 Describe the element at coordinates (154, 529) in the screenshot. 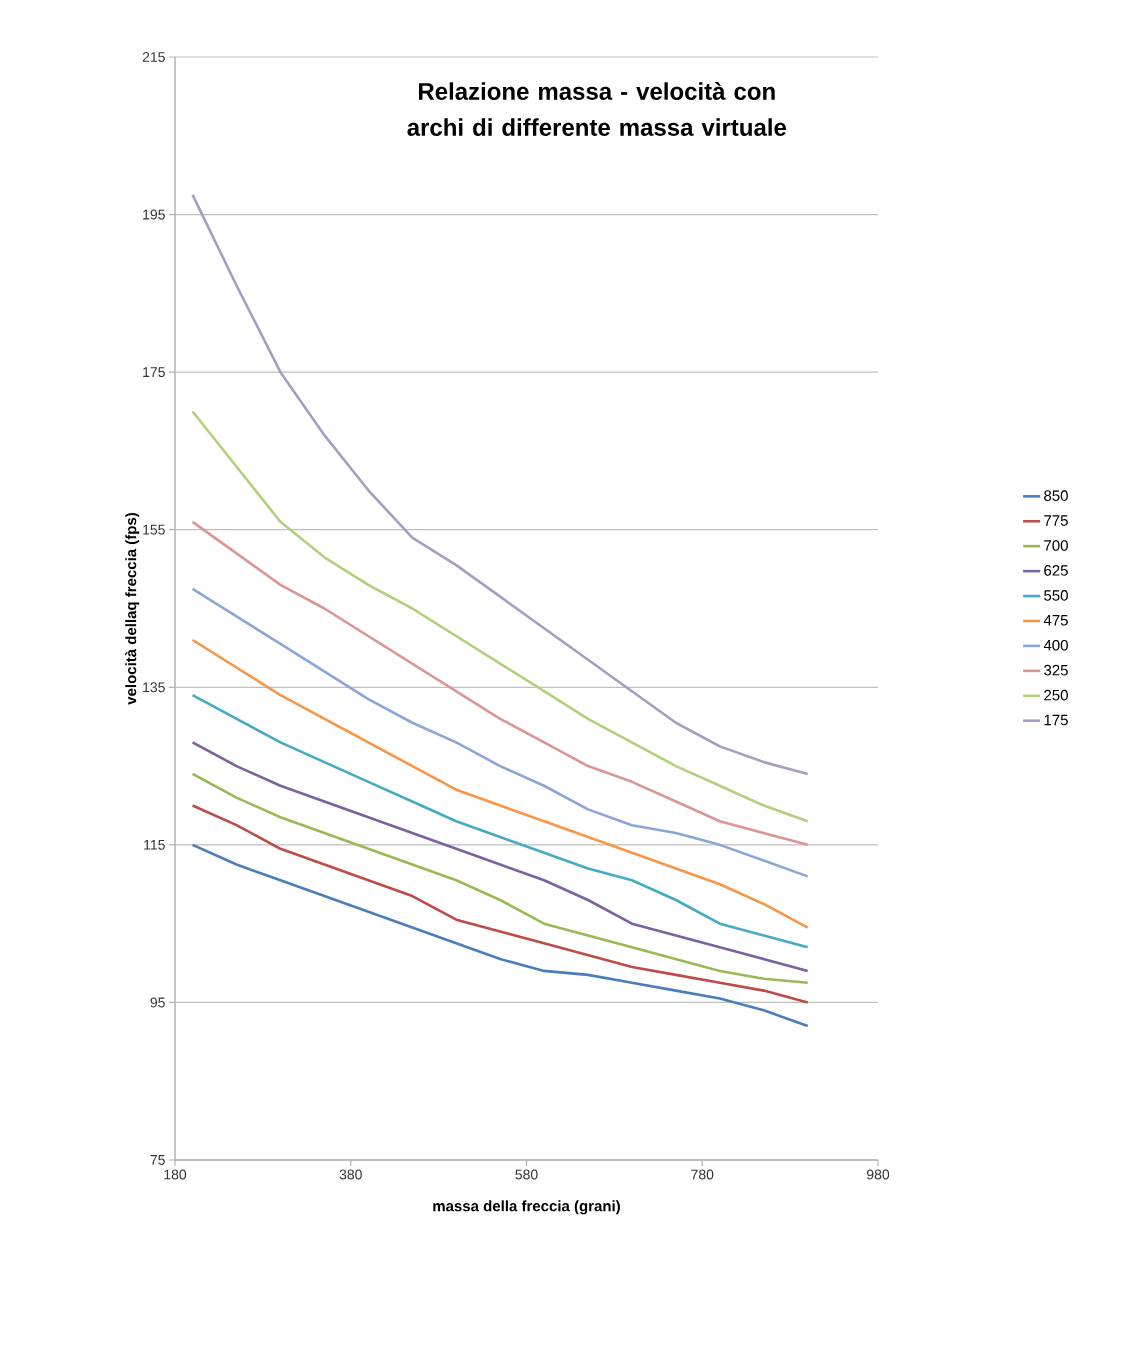

I see `y-tick-label: 155` at that location.